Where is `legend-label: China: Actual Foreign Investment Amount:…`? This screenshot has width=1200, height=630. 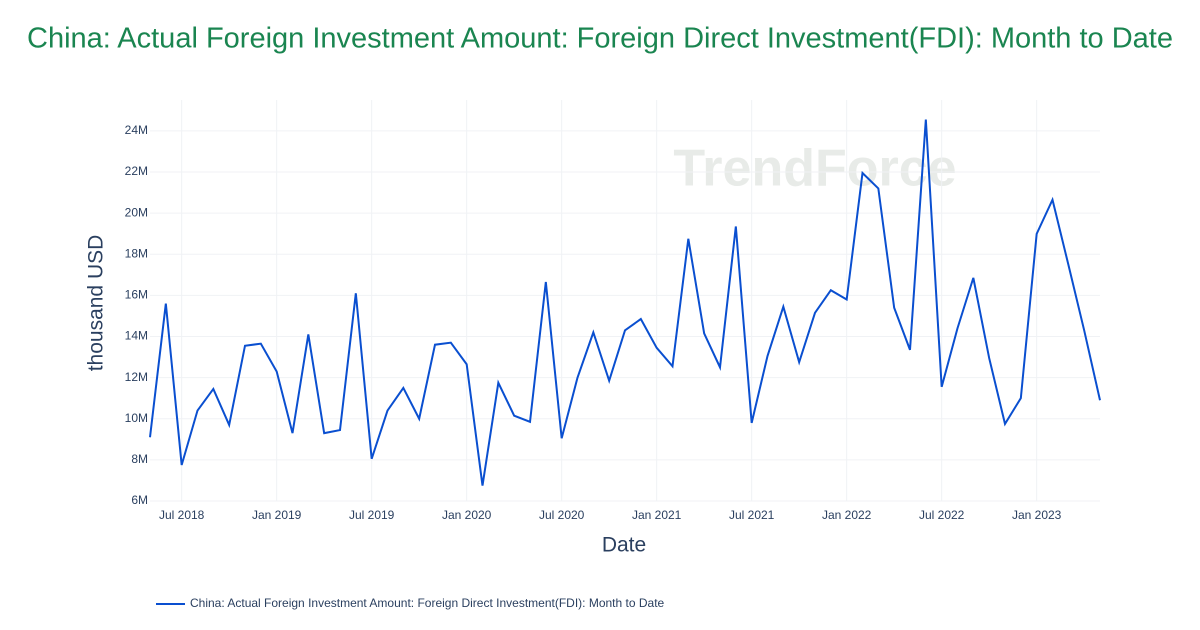 legend-label: China: Actual Foreign Investment Amount:… is located at coordinates (427, 603).